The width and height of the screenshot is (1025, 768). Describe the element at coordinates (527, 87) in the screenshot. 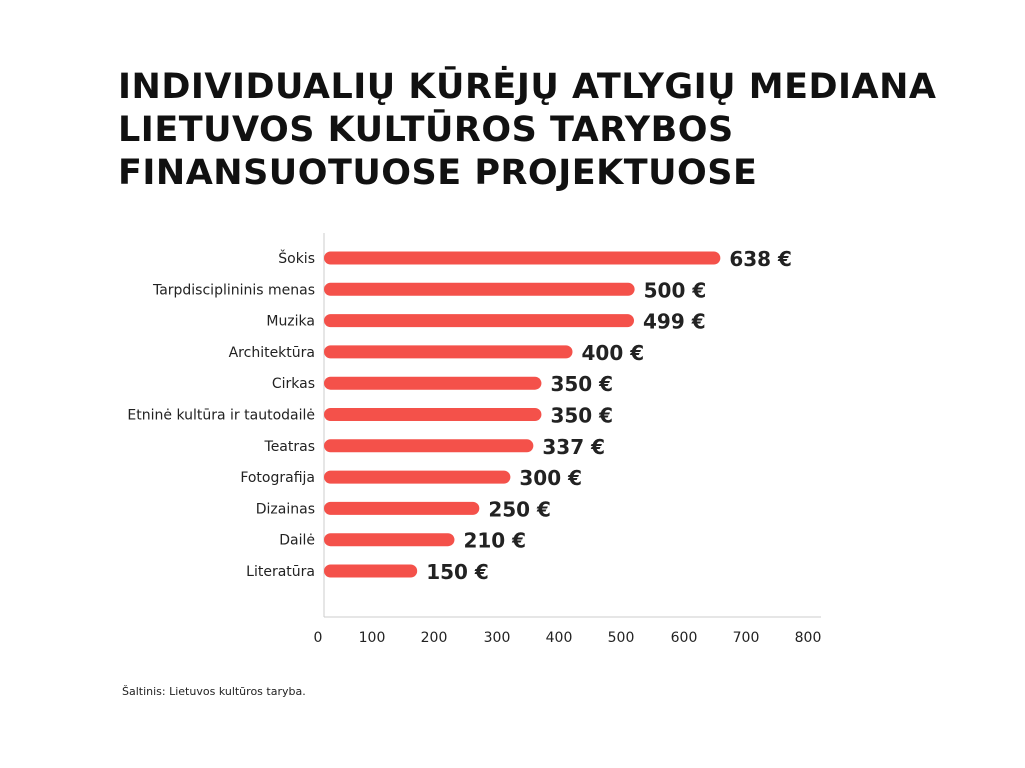

I see `chart-title-line-1: INDIVIDUALIŲ KŪRĖJŲ ATLYGIŲ MEDIANA` at that location.